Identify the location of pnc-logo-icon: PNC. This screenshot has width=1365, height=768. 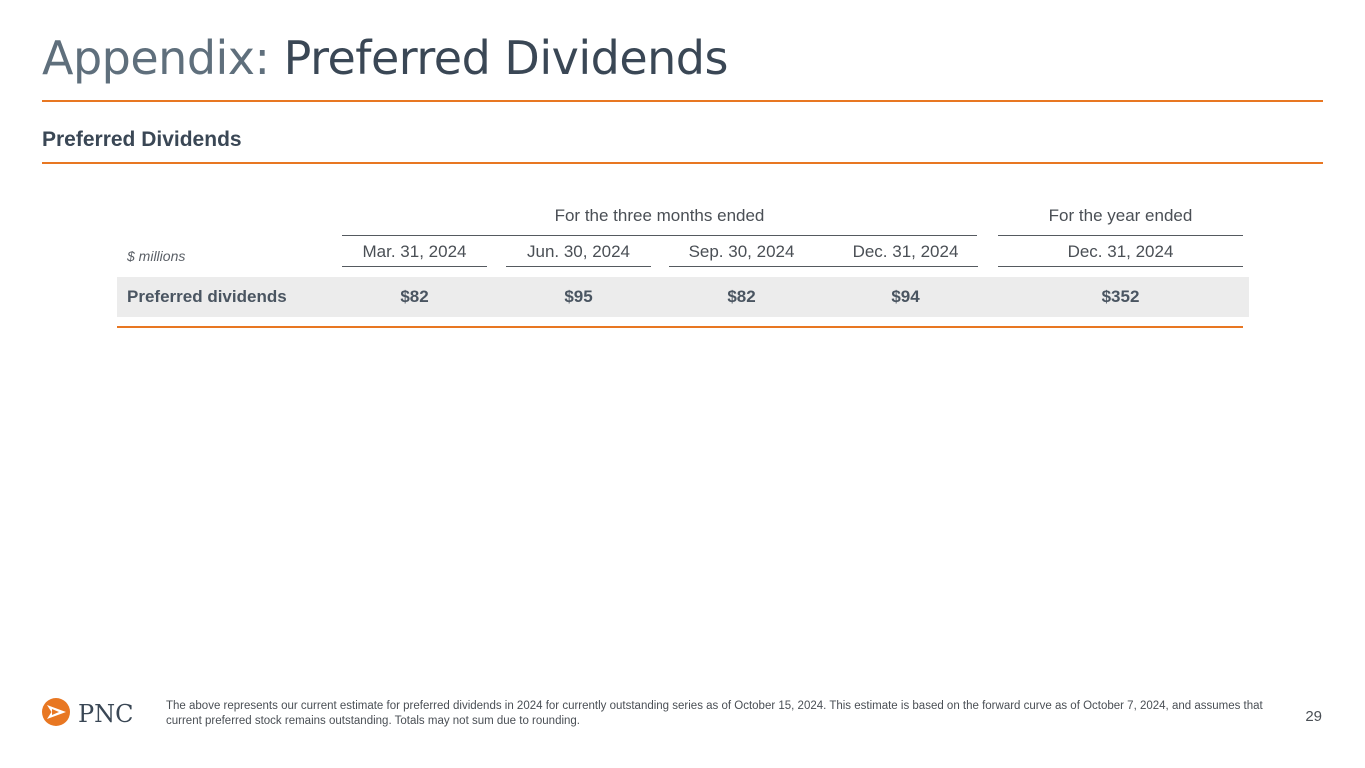
(88, 713).